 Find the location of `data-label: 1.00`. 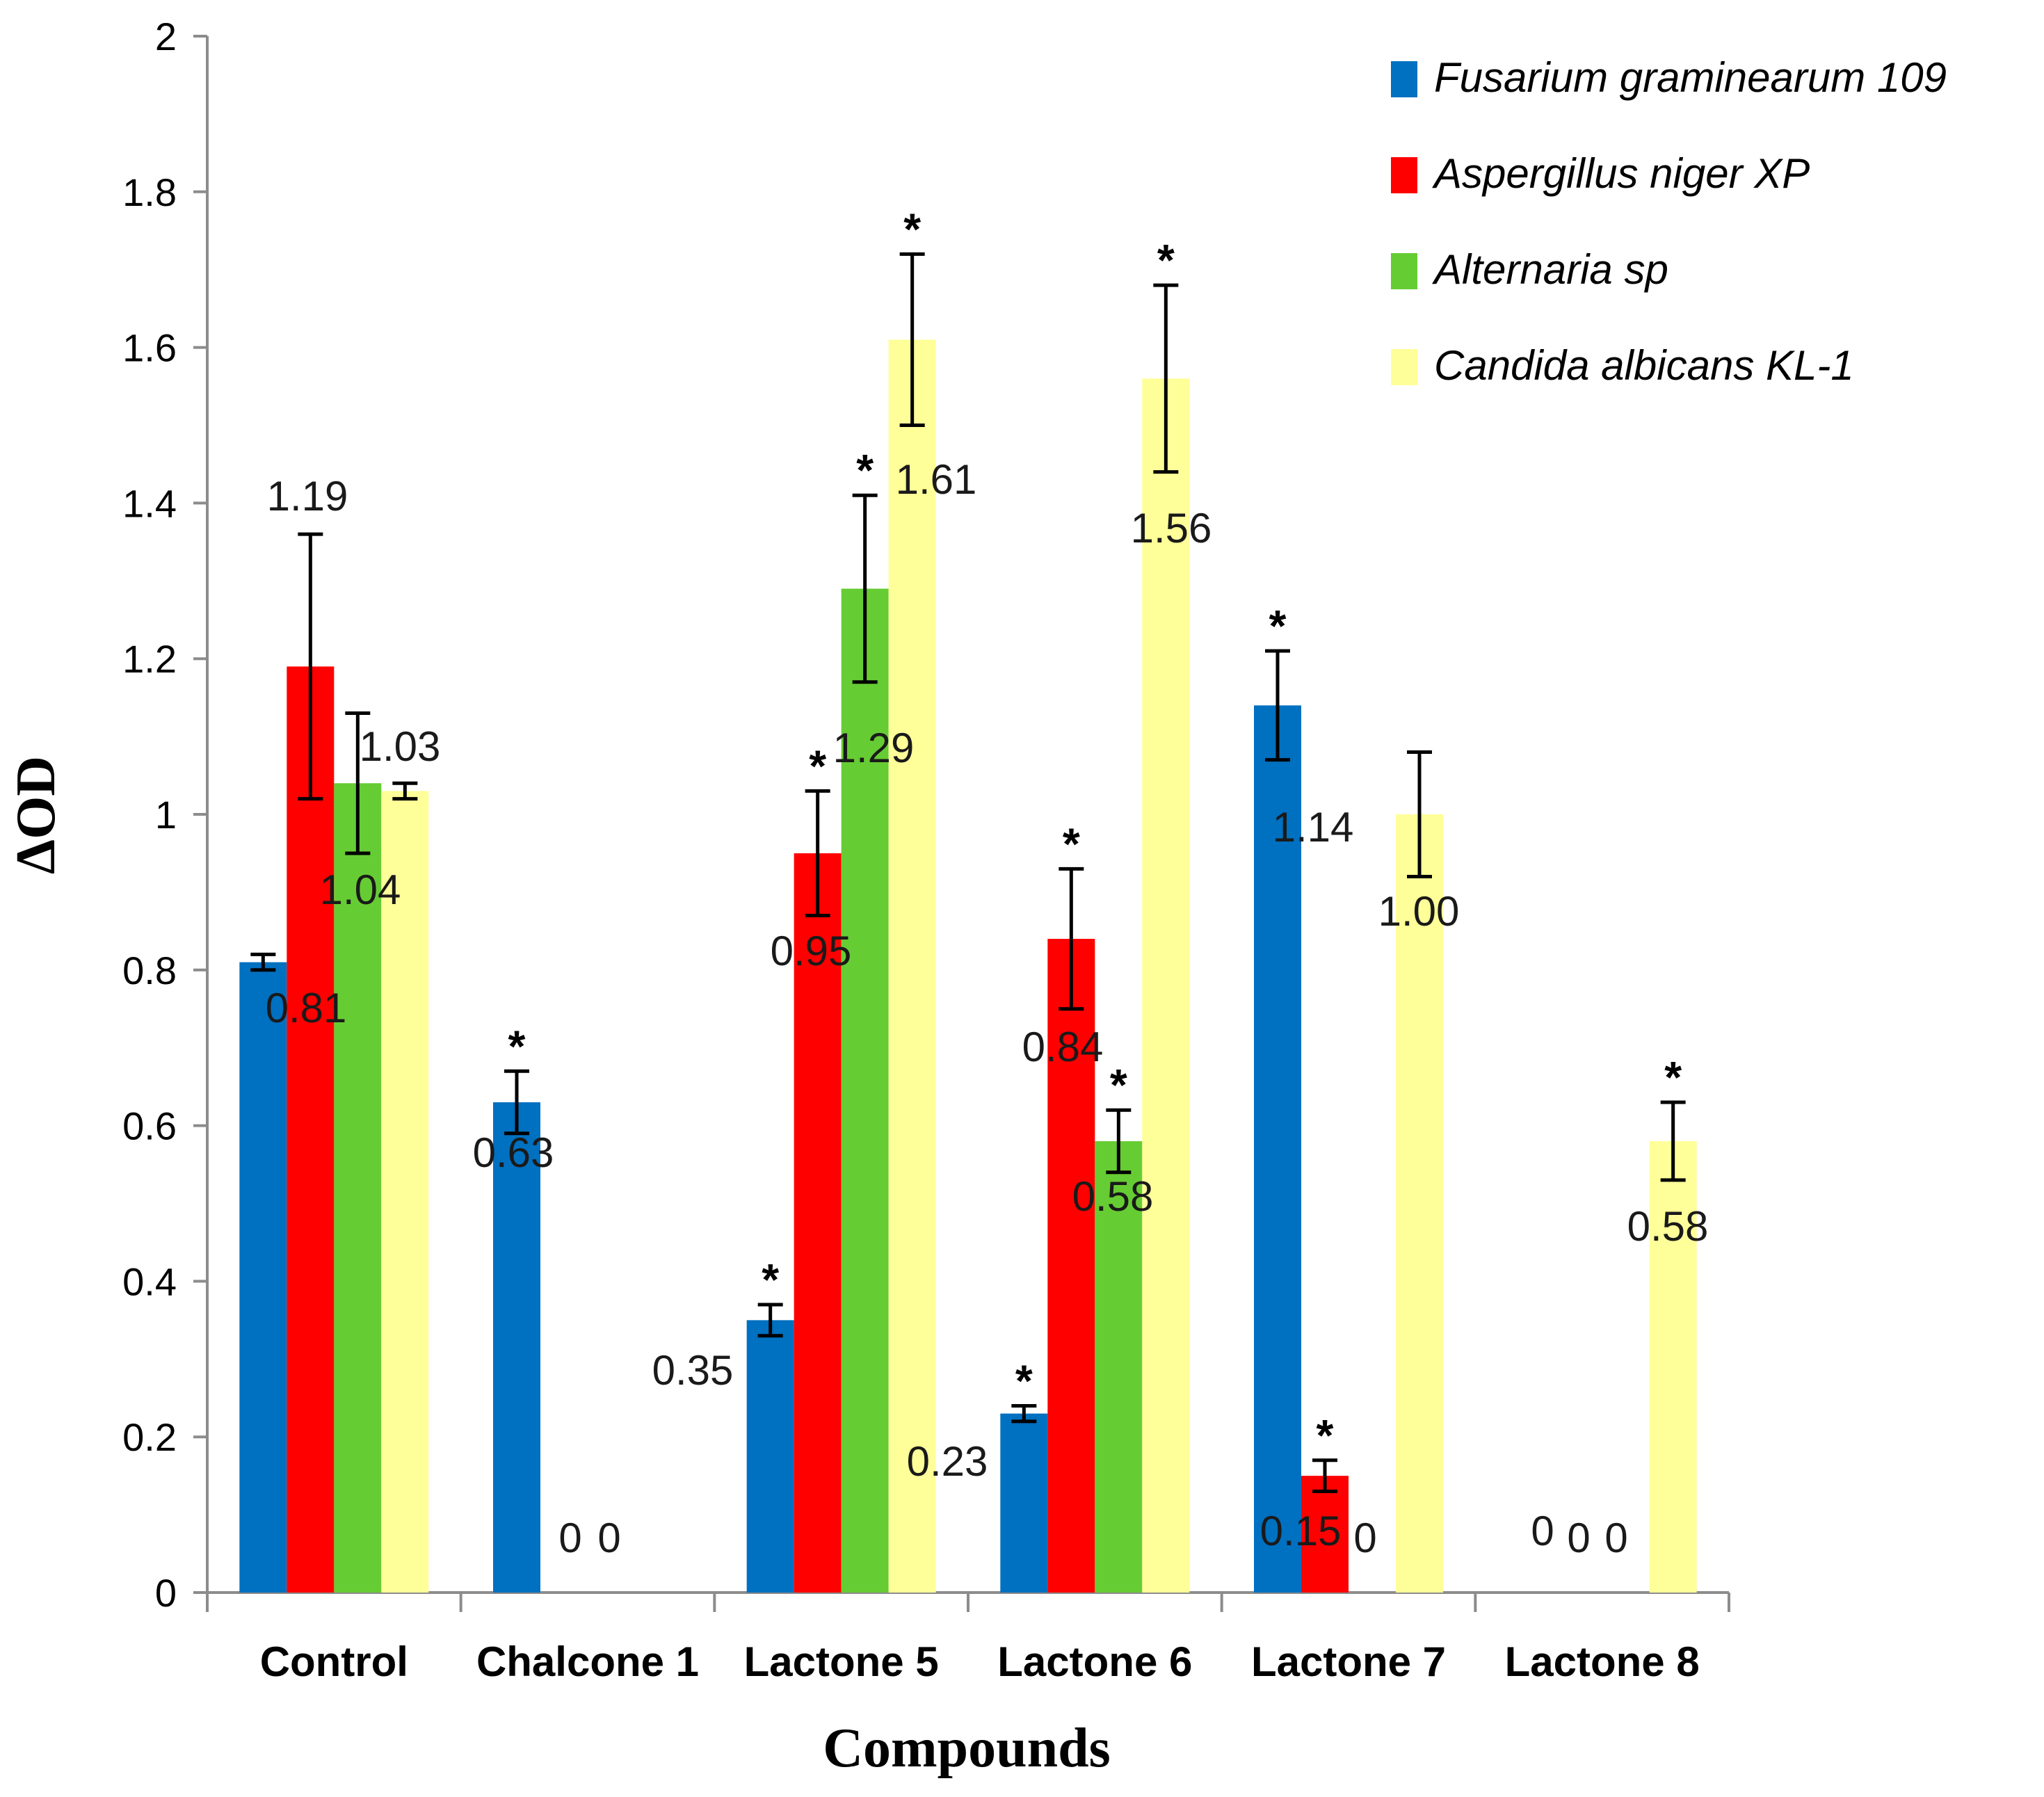

data-label: 1.00 is located at coordinates (1419, 912).